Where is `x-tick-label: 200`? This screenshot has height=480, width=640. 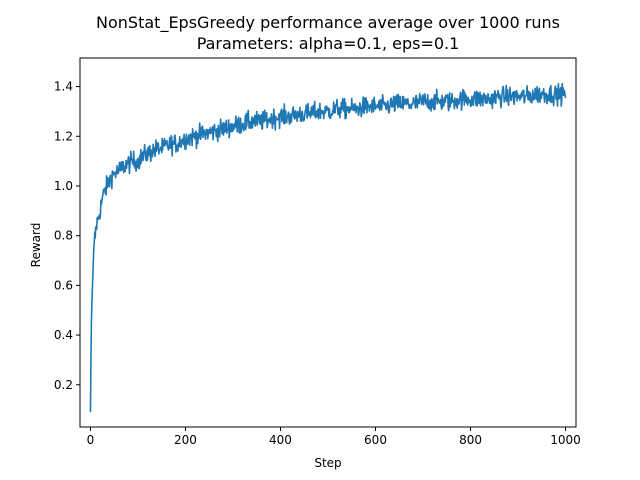 x-tick-label: 200 is located at coordinates (185, 440).